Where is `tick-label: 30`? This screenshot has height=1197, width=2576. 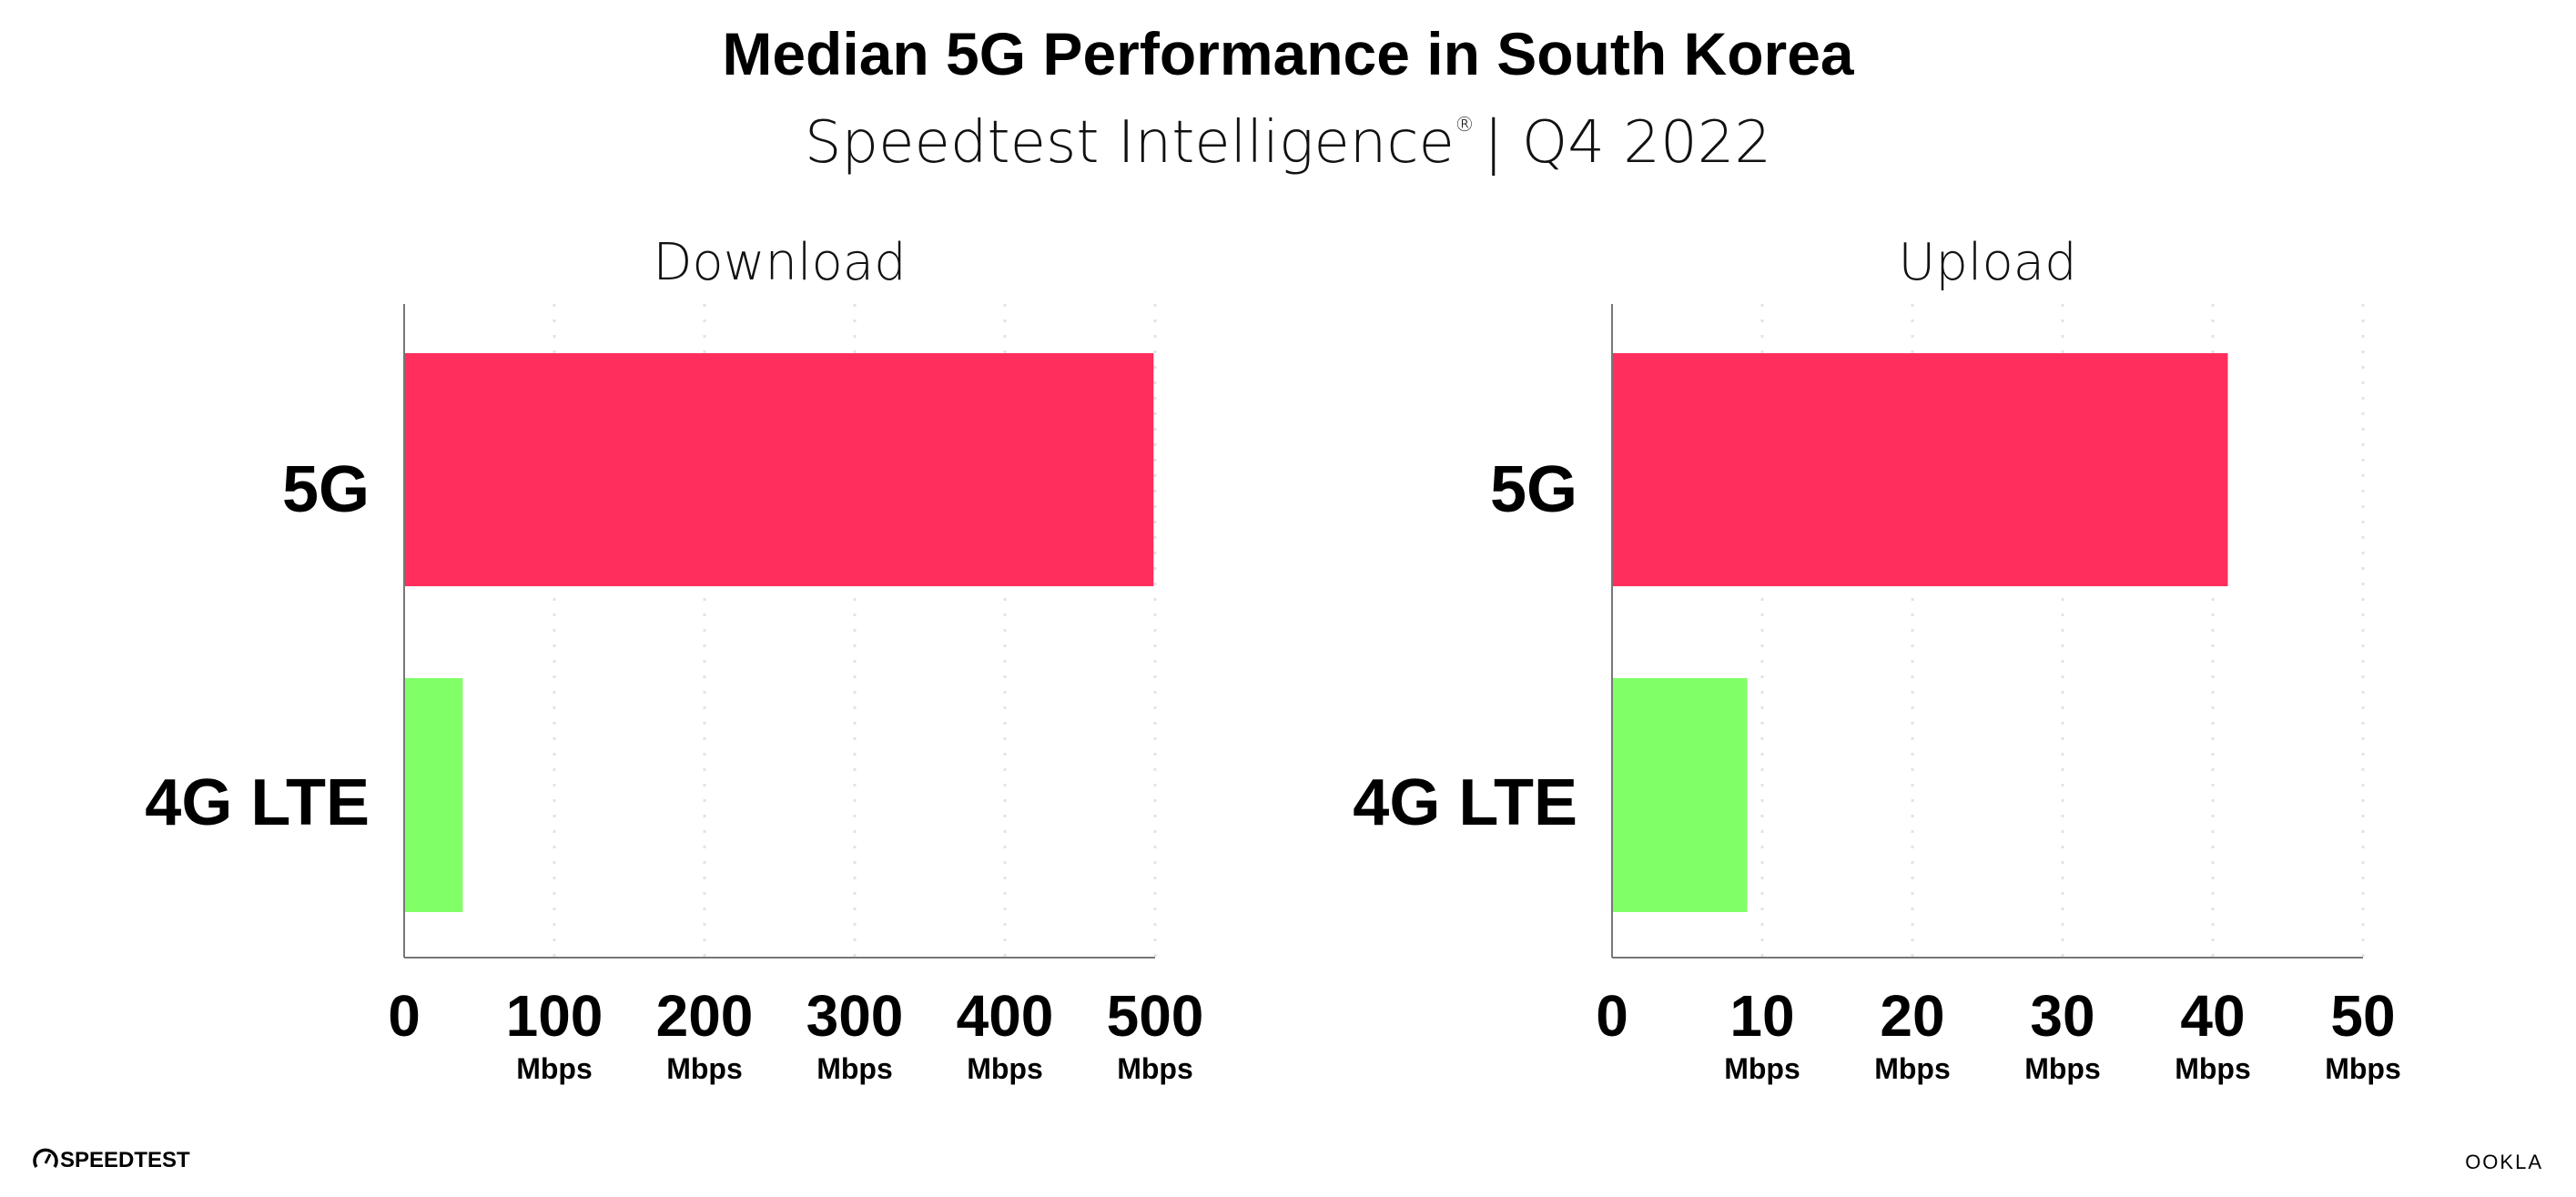 tick-label: 30 is located at coordinates (2062, 1016).